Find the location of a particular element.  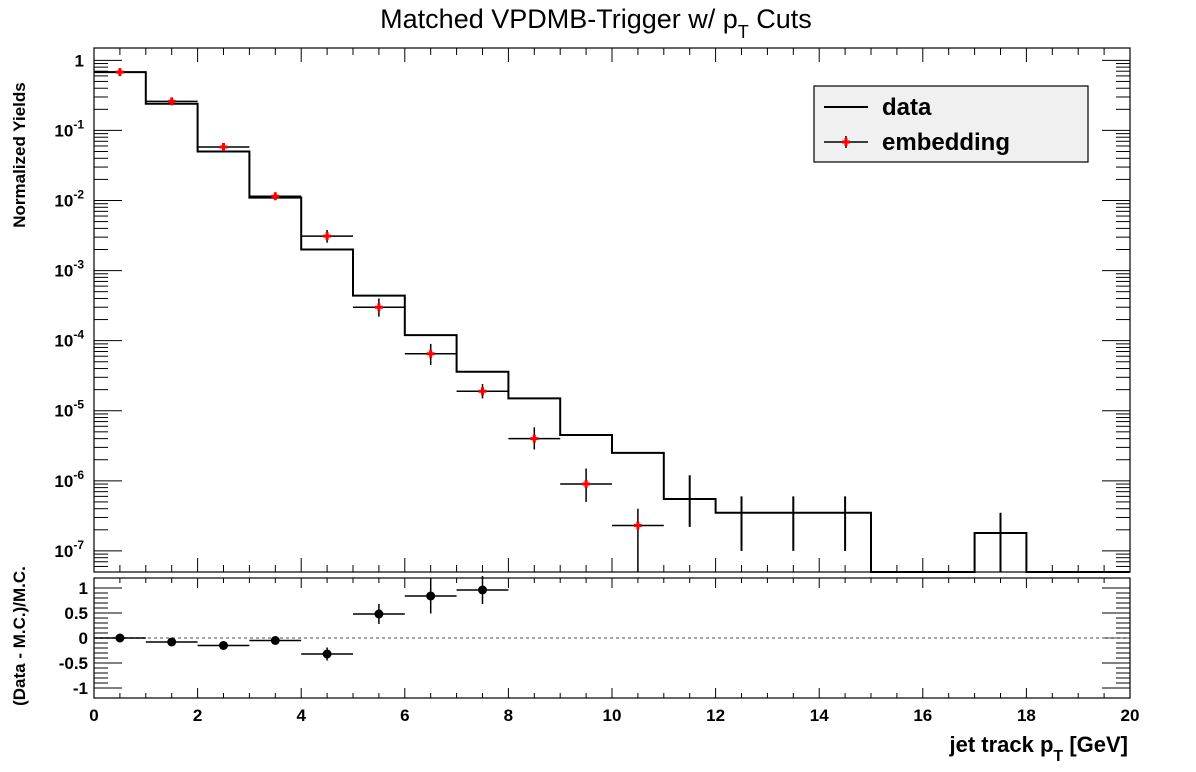

x-tick-label: 8 is located at coordinates (508, 715).